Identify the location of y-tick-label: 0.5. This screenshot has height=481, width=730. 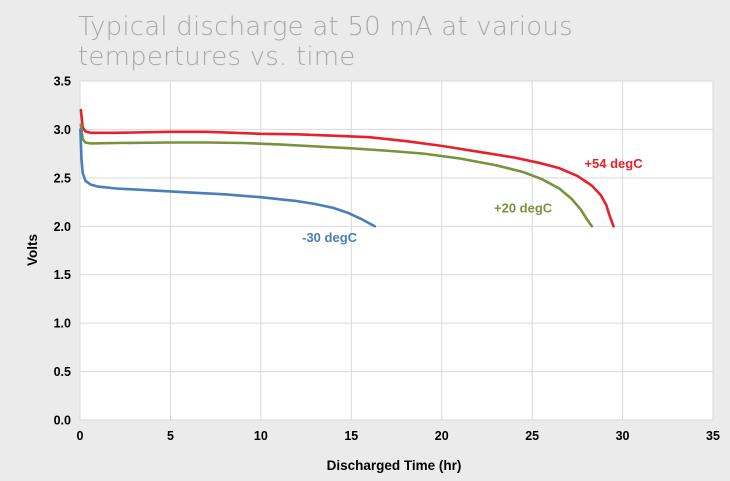
(62, 372).